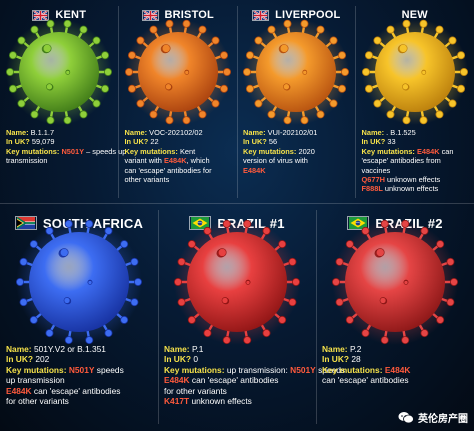 The image size is (474, 431). Describe the element at coordinates (198, 161) in the screenshot. I see `mutation-text: , which` at that location.